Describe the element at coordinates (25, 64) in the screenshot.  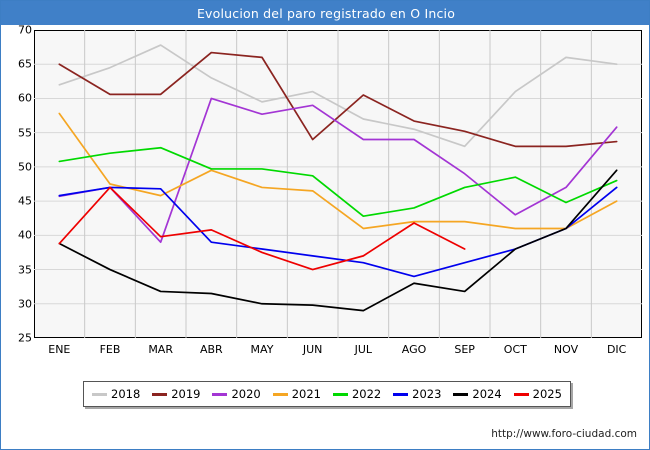
I see `y-tick-label: 65` at that location.